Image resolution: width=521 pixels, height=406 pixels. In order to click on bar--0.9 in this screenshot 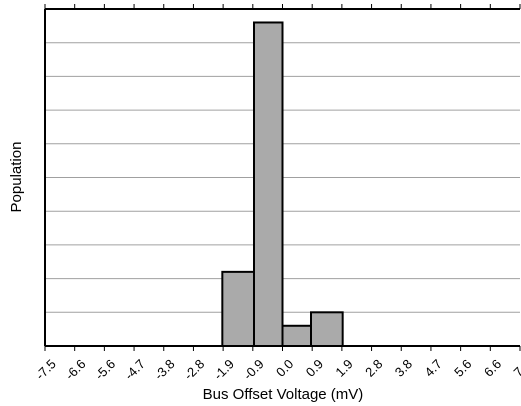, I will do `click(268, 184)`.